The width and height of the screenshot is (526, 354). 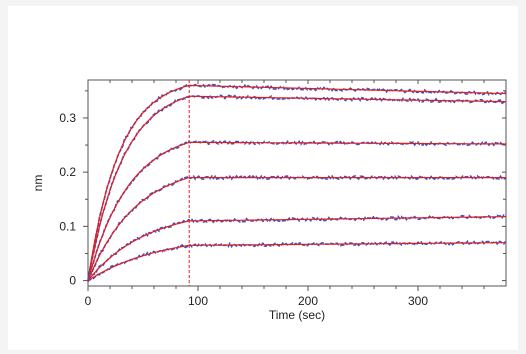 What do you see at coordinates (67, 118) in the screenshot?
I see `y-tick-label-3: 0.3` at bounding box center [67, 118].